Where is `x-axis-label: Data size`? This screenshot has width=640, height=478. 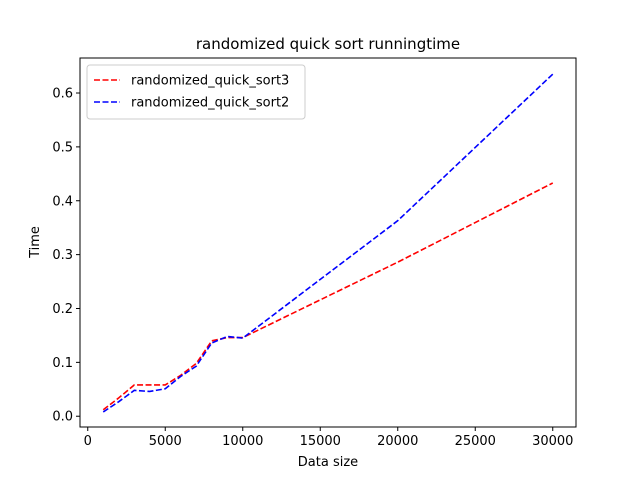
x-axis-label: Data size is located at coordinates (328, 462).